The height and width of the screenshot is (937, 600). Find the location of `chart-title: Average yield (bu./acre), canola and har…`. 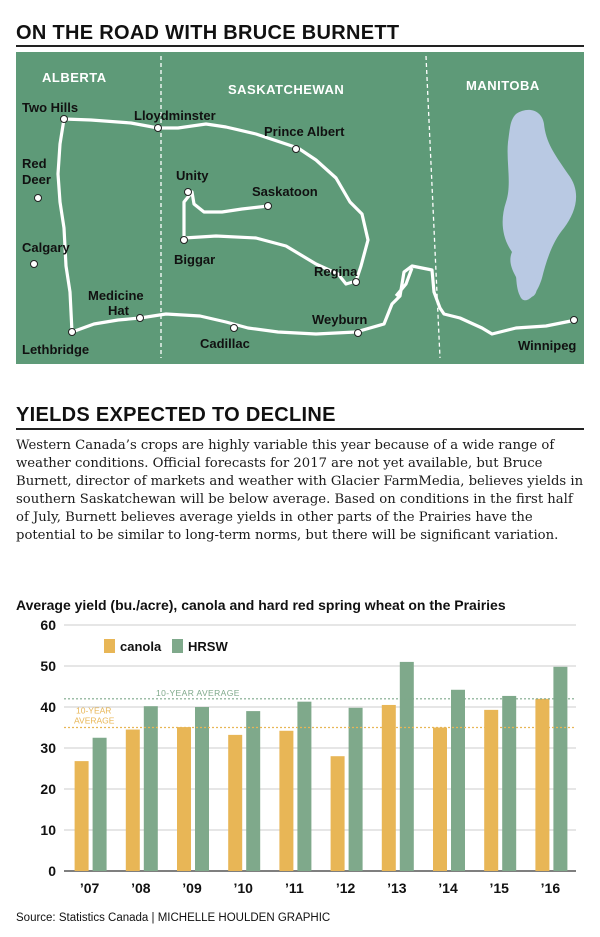

chart-title: Average yield (bu./acre), canola and har… is located at coordinates (261, 605).